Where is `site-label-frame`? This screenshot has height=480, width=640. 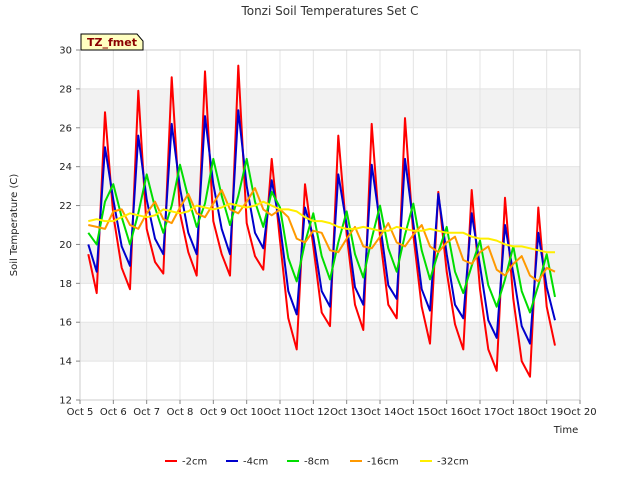 site-label-frame is located at coordinates (112, 42).